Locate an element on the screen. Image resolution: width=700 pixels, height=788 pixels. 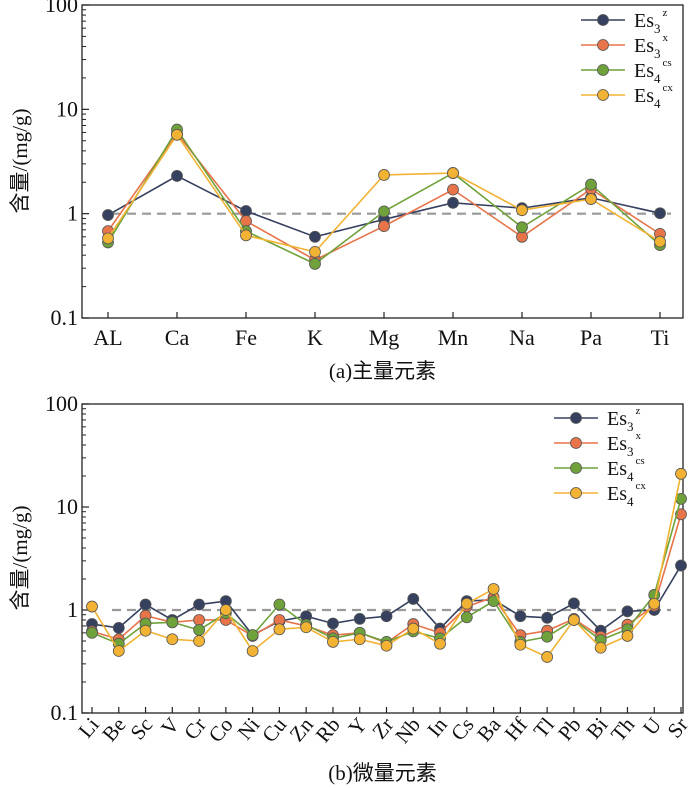
data-point-Es3z-Zr is located at coordinates (386, 616).